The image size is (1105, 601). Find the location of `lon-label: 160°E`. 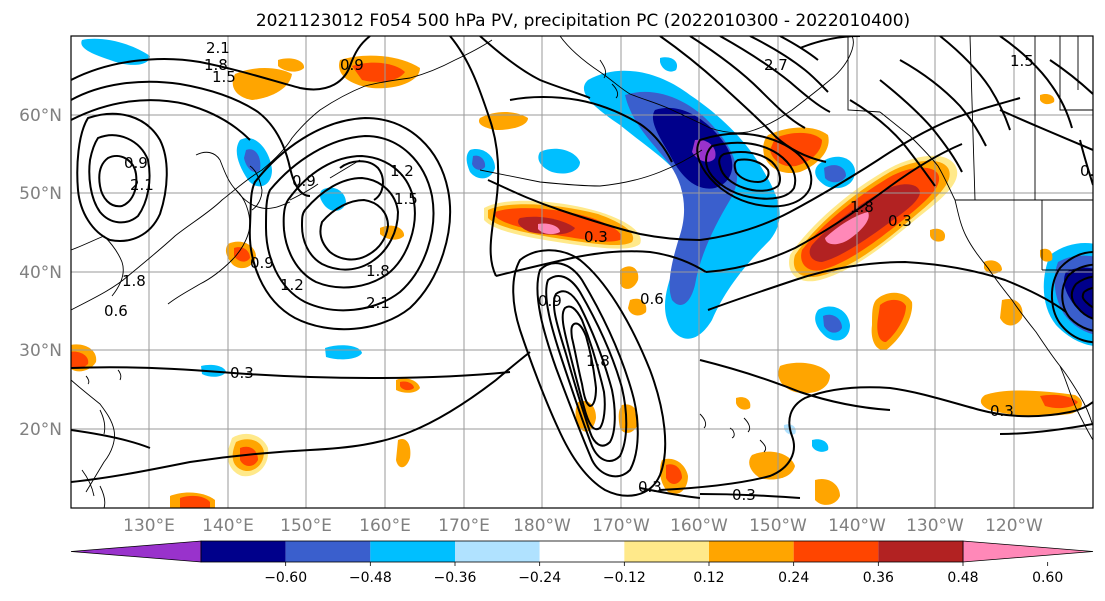

lon-label: 160°E is located at coordinates (385, 526).